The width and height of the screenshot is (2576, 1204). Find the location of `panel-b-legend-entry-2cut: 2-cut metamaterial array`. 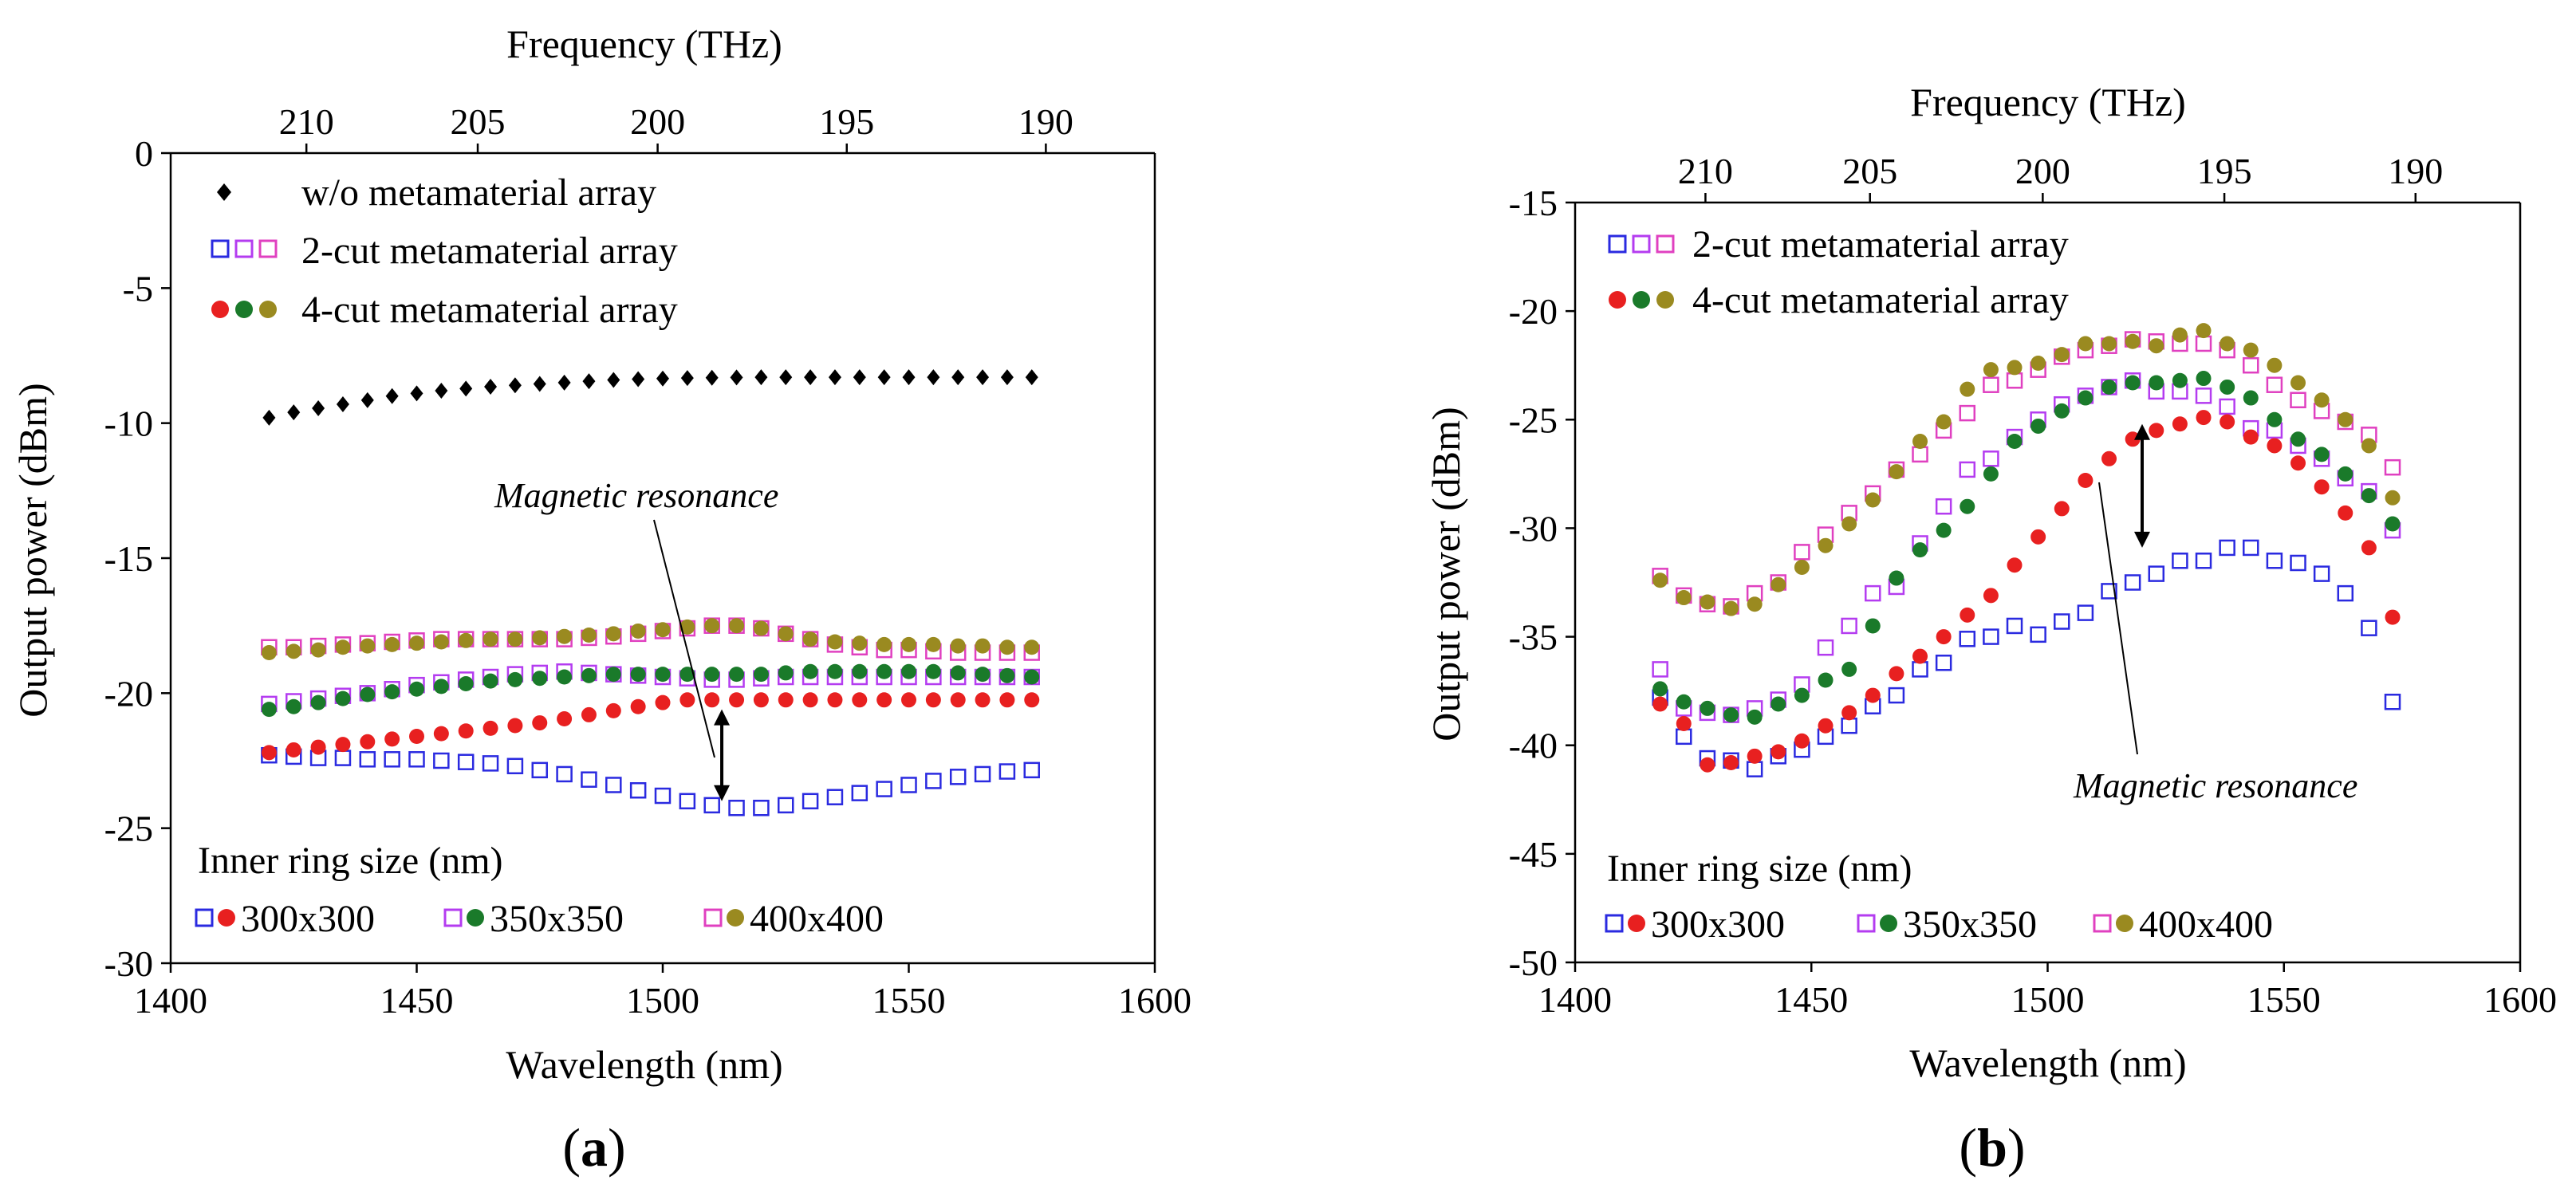

panel-b-legend-entry-2cut: 2-cut metamaterial array is located at coordinates (1880, 244).